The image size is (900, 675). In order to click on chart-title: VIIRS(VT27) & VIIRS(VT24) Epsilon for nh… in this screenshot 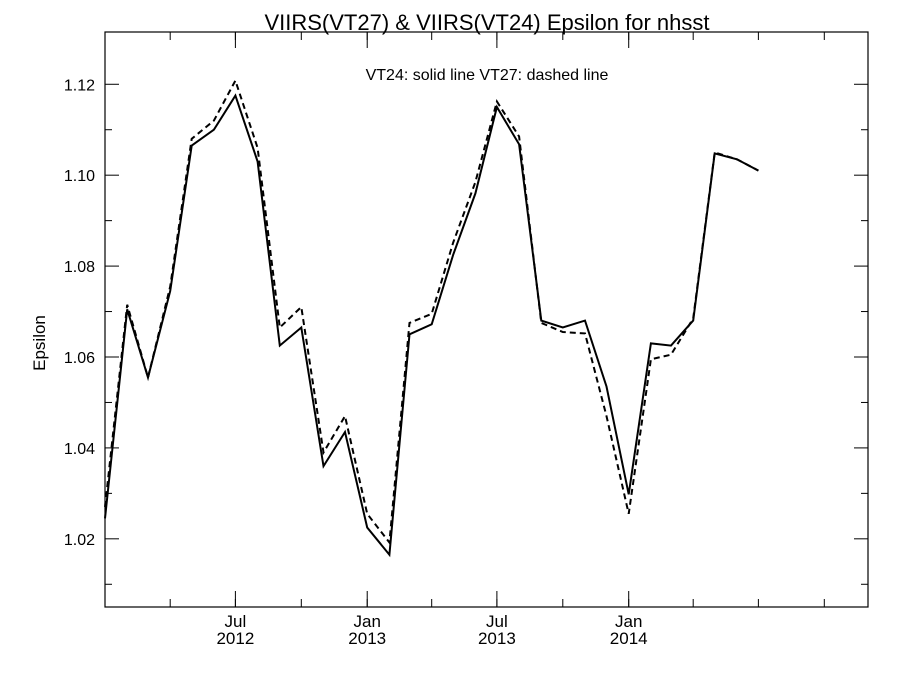, I will do `click(486, 22)`.